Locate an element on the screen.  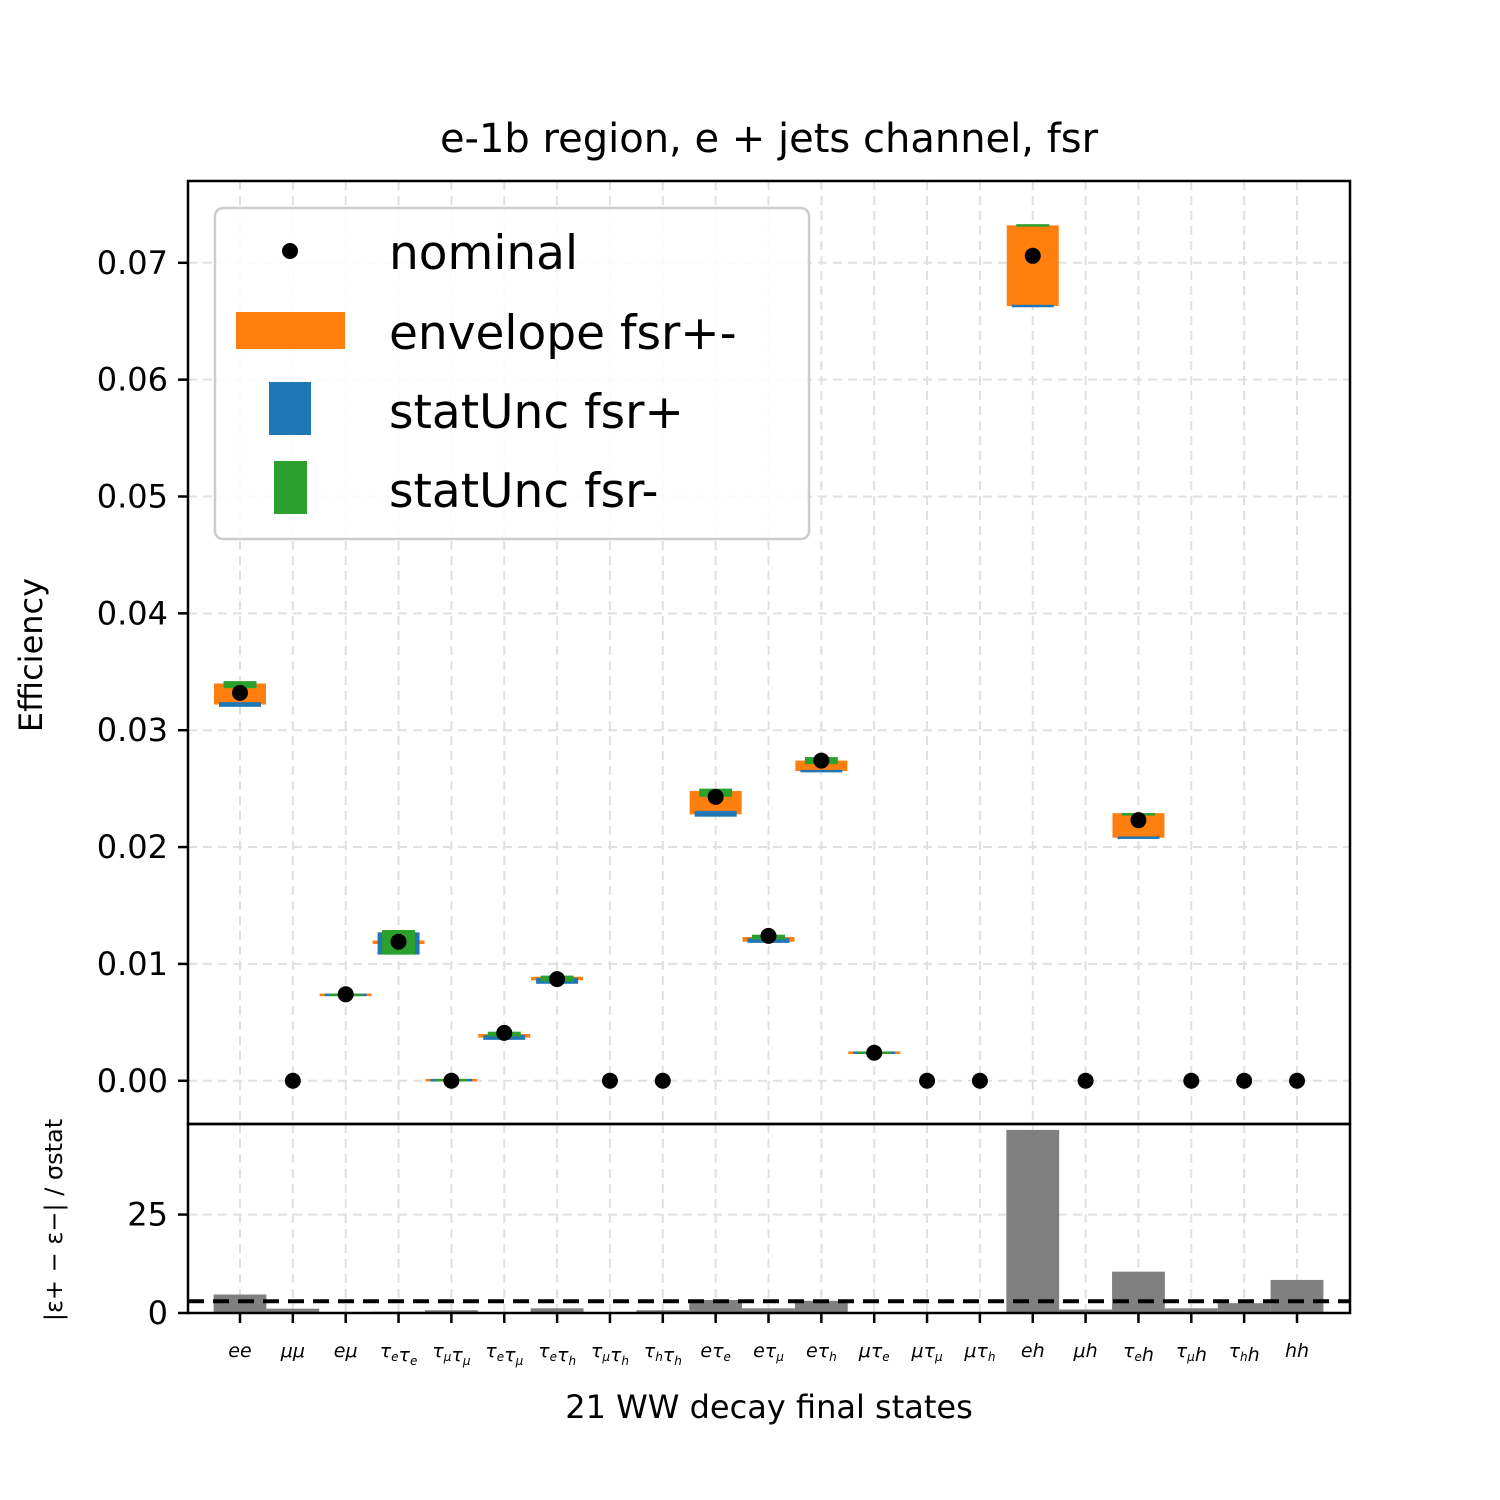
y-tick-label: 0.01 is located at coordinates (132, 964).